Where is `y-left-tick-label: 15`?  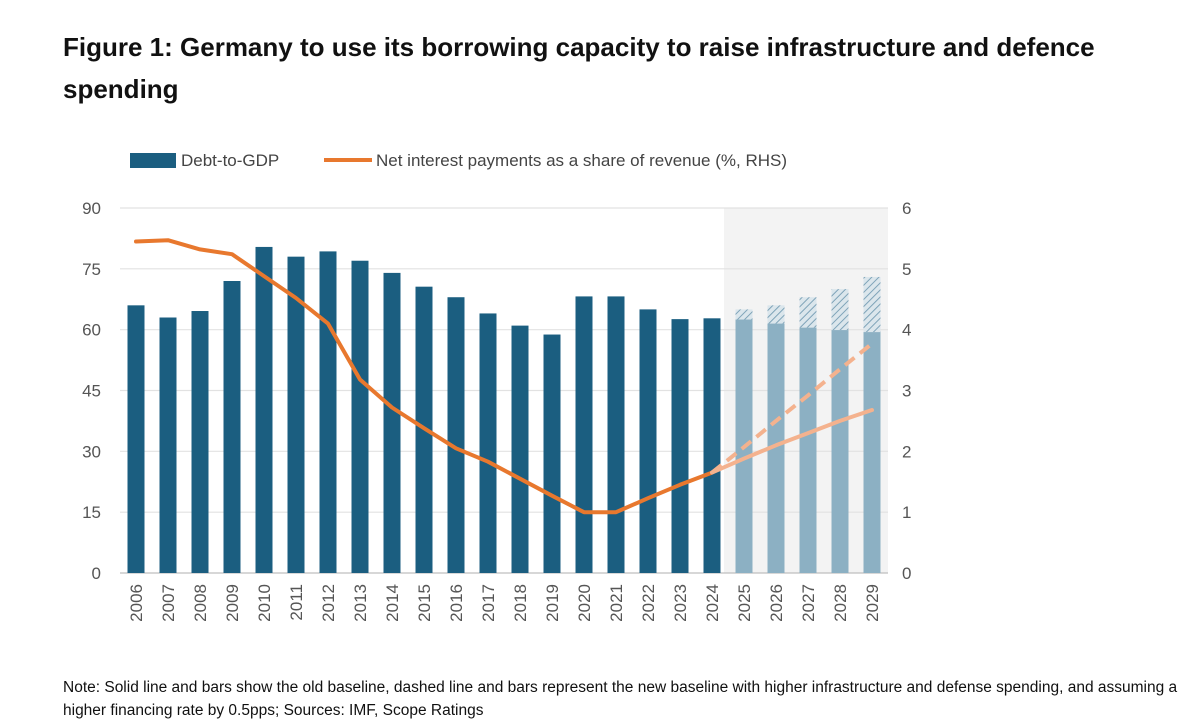
y-left-tick-label: 15 is located at coordinates (91, 512).